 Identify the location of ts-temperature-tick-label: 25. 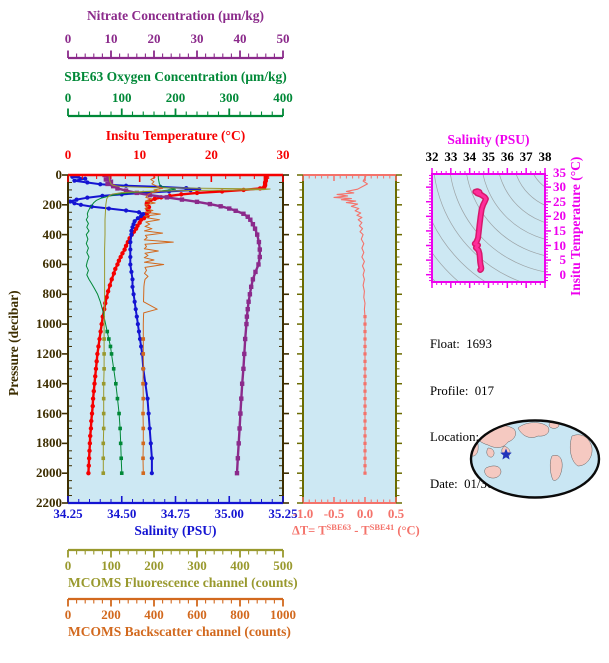
(559, 201).